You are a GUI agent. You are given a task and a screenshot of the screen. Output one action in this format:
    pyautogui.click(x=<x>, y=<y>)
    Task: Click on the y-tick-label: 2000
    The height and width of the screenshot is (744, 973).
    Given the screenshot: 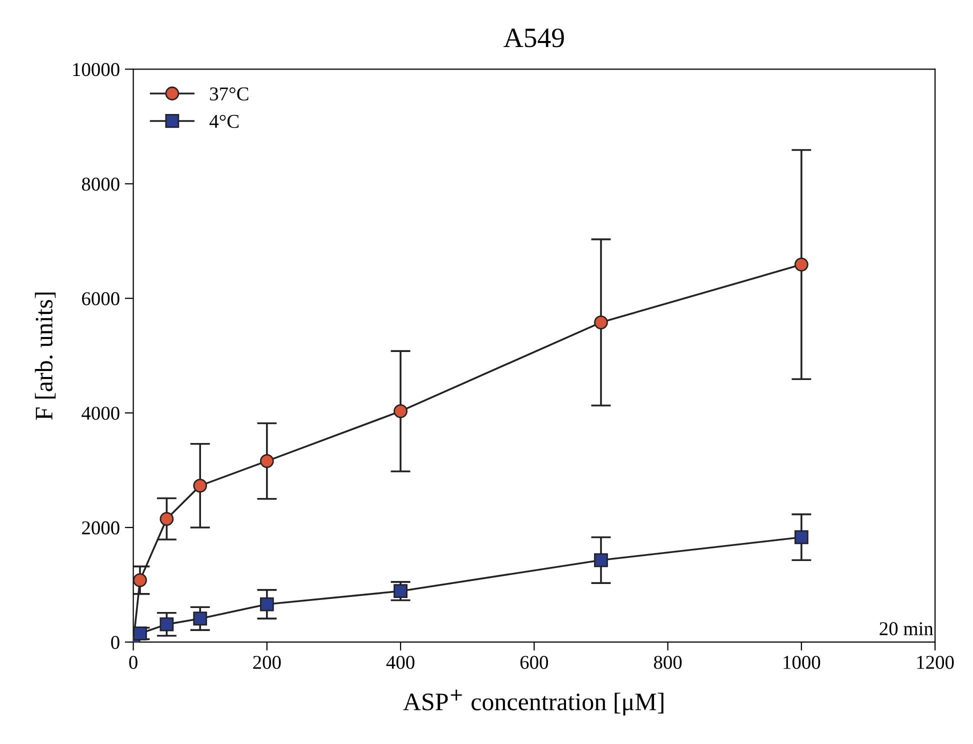 What is the action you would take?
    pyautogui.click(x=101, y=527)
    